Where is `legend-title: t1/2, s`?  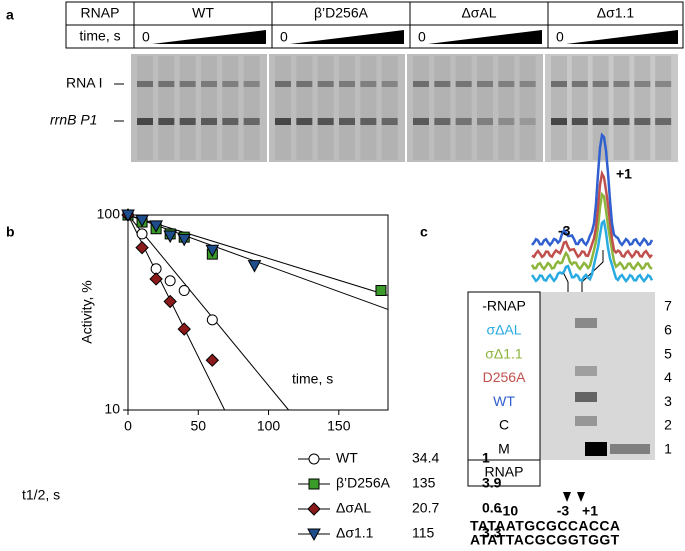 legend-title: t1/2, s is located at coordinates (41, 495).